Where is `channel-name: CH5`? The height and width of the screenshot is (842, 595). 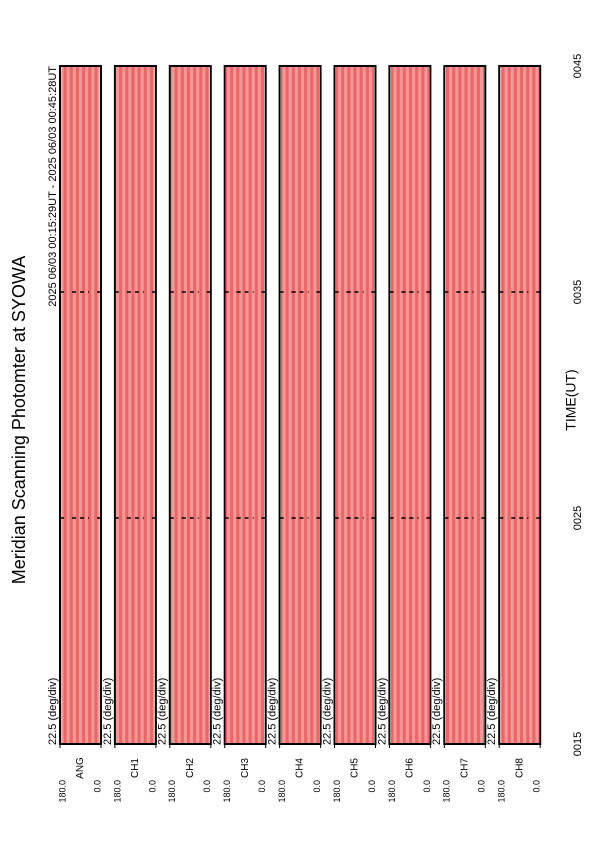 channel-name: CH5 is located at coordinates (355, 768).